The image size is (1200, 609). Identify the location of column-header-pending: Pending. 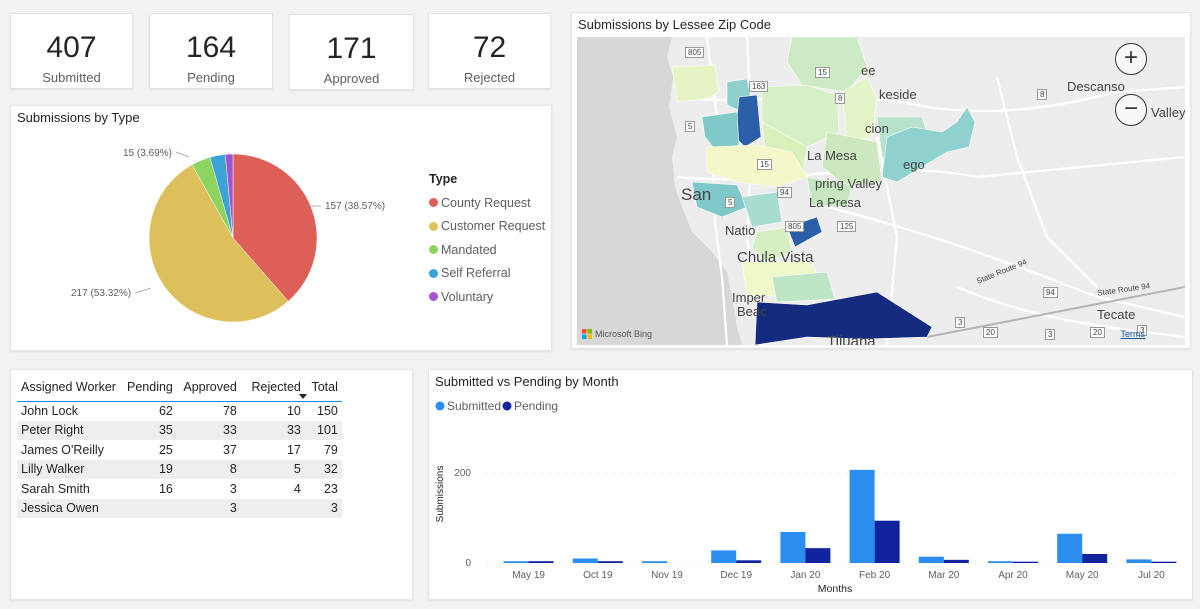
(150, 388).